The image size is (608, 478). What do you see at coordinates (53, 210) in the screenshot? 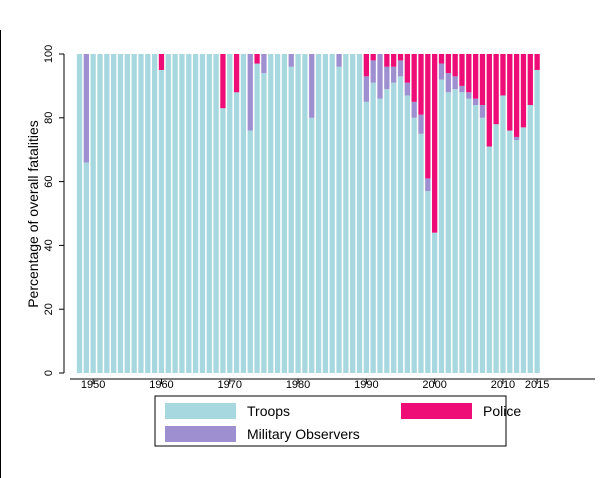
I see `y-tick-group: 0 20 40 60 80 100` at bounding box center [53, 210].